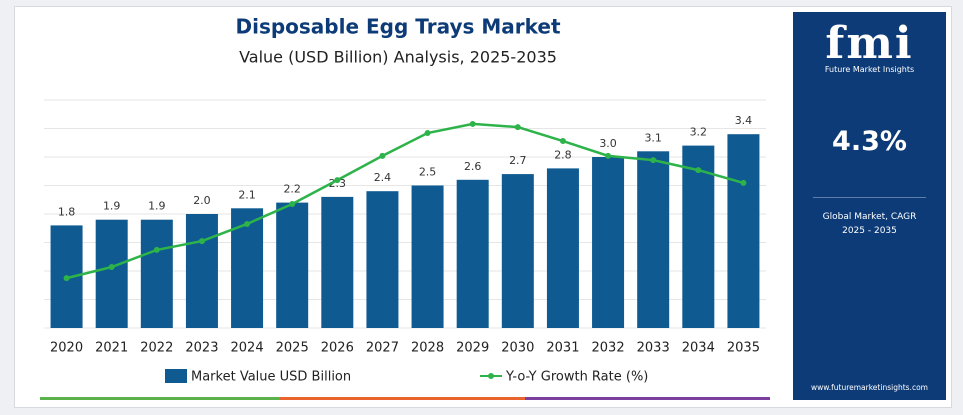 This screenshot has height=415, width=963. Describe the element at coordinates (869, 217) in the screenshot. I see `cagr-description: Global Market, CAGR 2025 - 2035` at that location.